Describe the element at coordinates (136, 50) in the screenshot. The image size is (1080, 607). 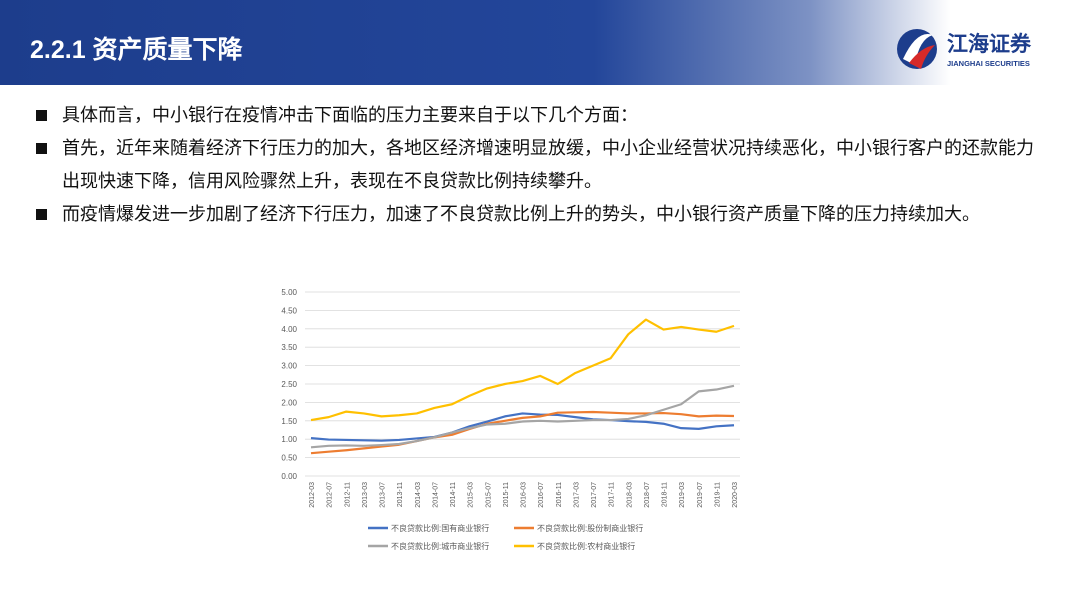
I see `slide-title: 2.2.1 资产质量下降` at that location.